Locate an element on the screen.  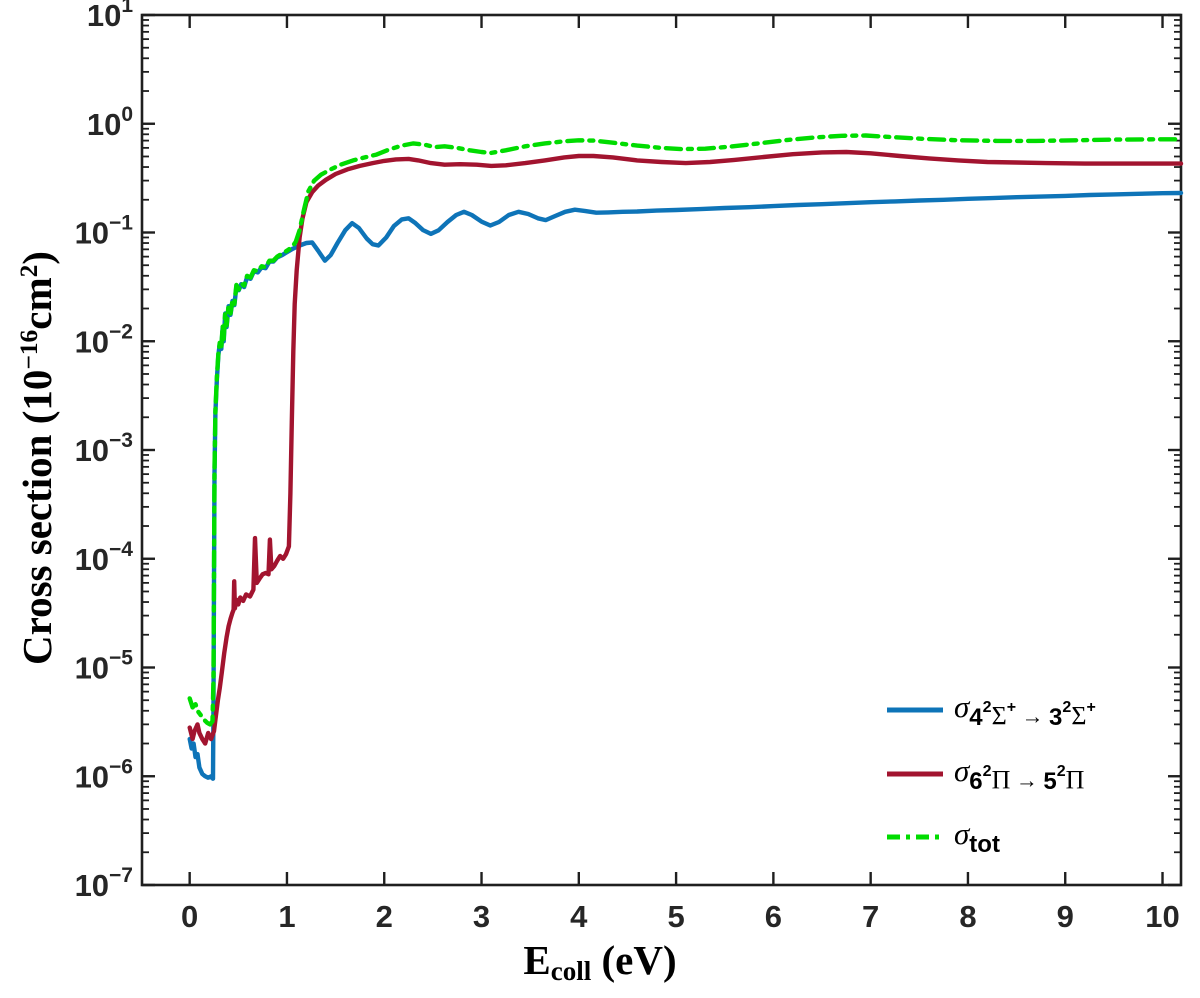
x-tick-label: 2 is located at coordinates (384, 916).